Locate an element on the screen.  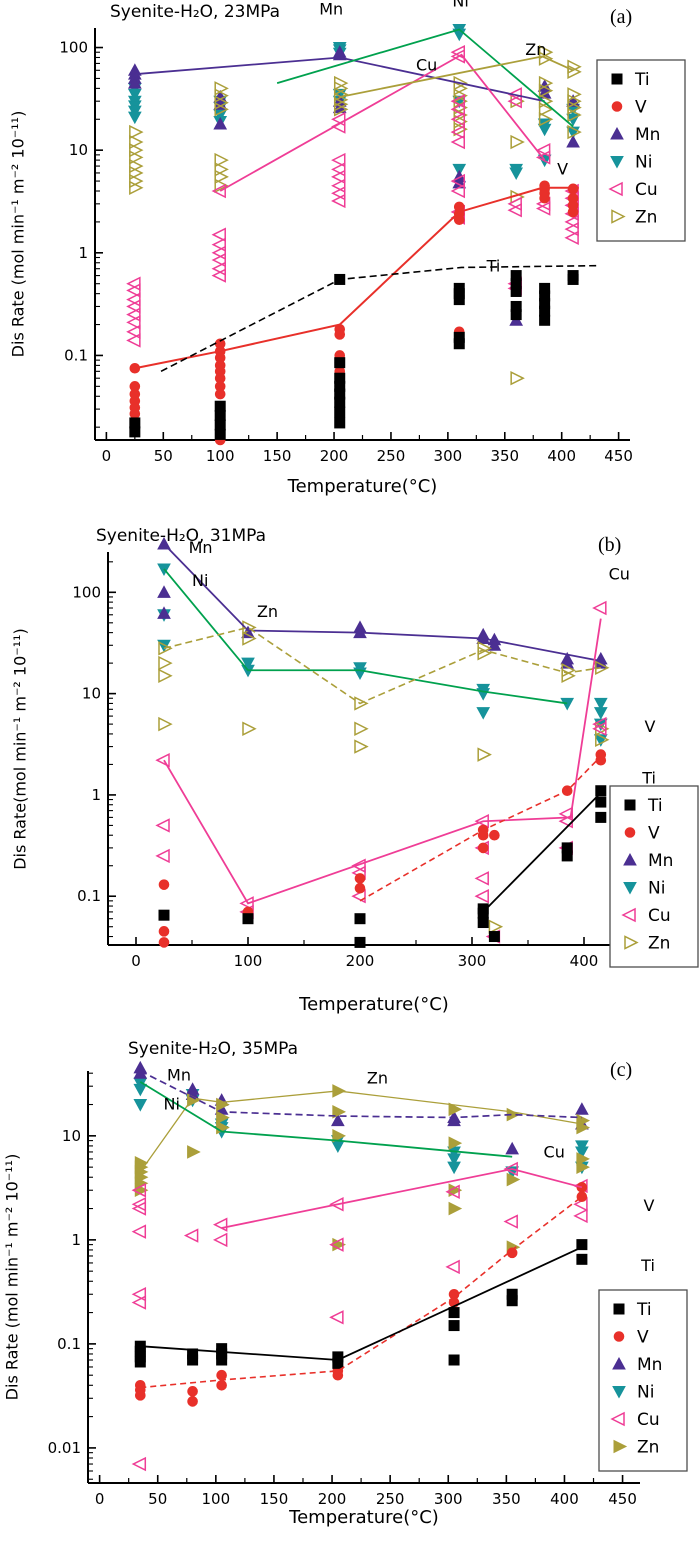
legend-marker-Ni is located at coordinates (630, 888).